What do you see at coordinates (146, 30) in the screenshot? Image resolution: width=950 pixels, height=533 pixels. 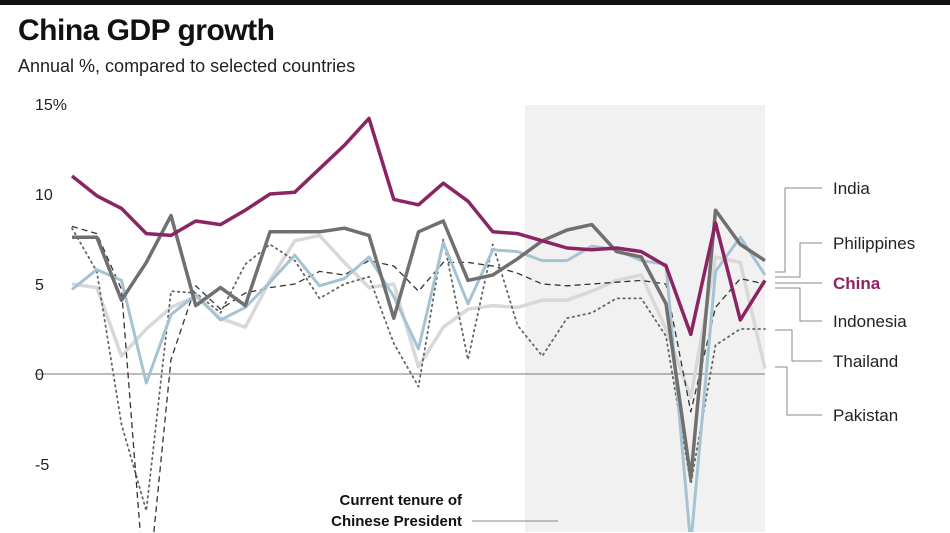 I see `chart-title: China GDP growth` at bounding box center [146, 30].